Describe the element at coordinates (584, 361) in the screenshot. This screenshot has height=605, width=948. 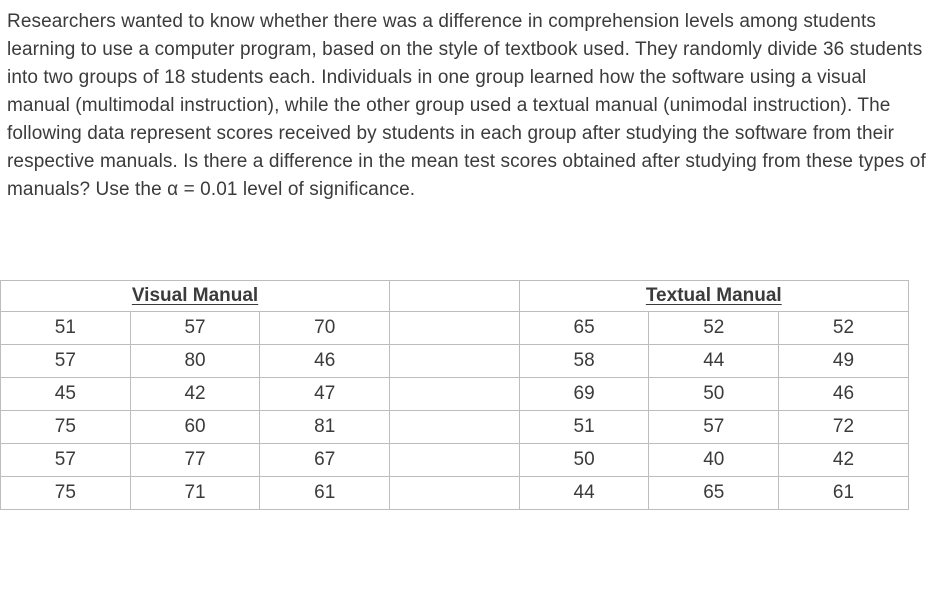
I see `textual-score-cell: 58` at that location.